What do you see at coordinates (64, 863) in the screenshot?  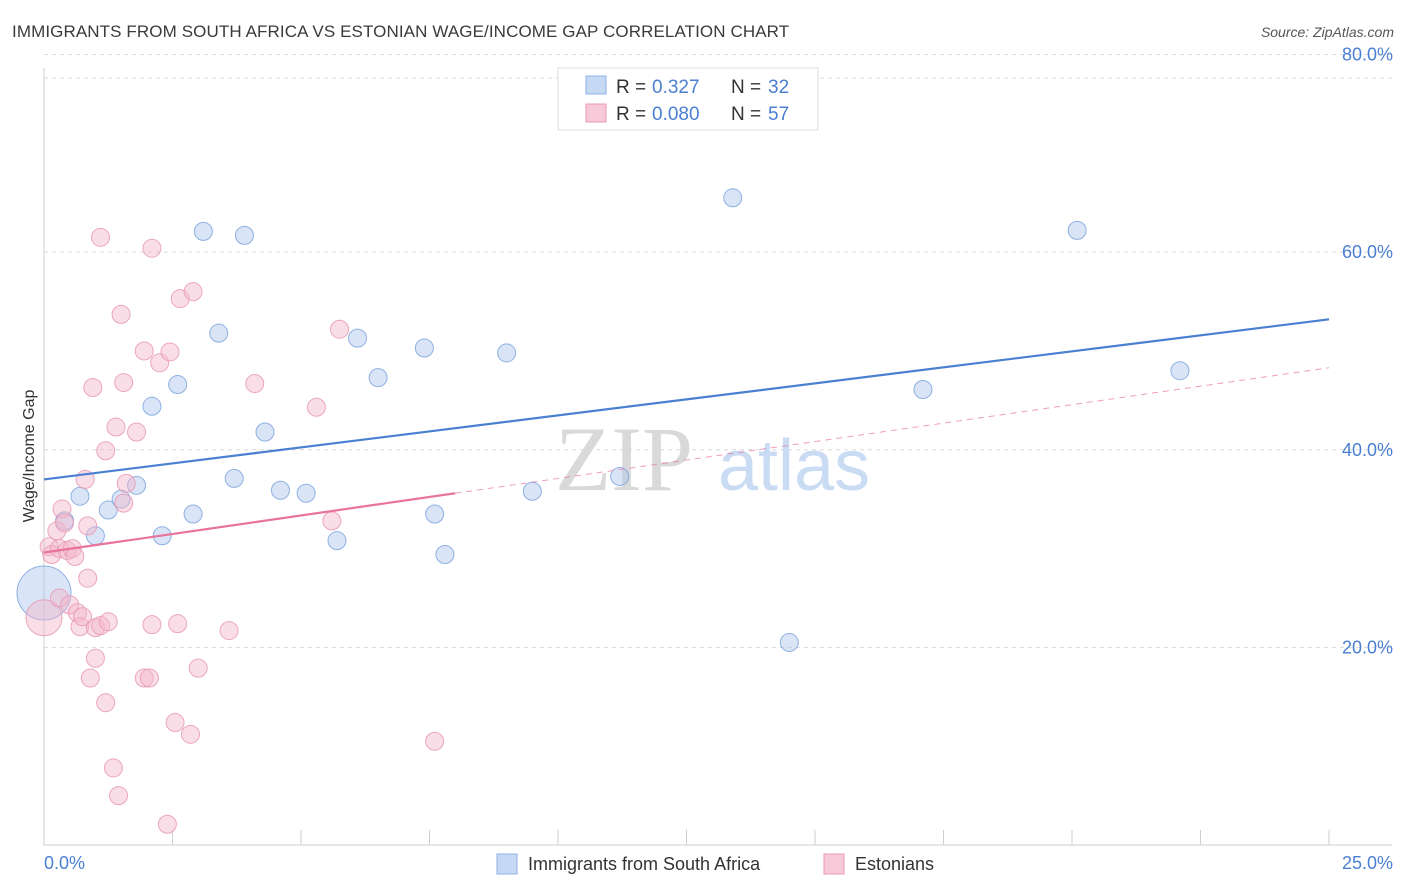 I see `x-tick-label-min: 0.0%` at bounding box center [64, 863].